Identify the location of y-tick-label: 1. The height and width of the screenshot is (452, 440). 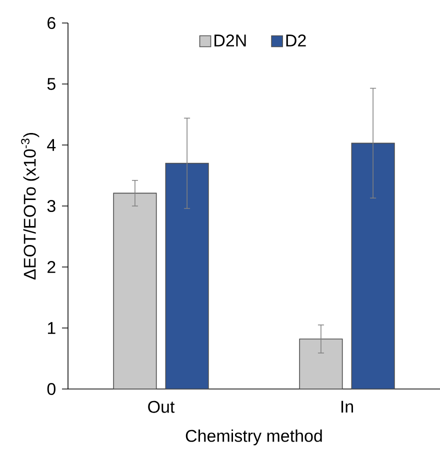
(52, 328).